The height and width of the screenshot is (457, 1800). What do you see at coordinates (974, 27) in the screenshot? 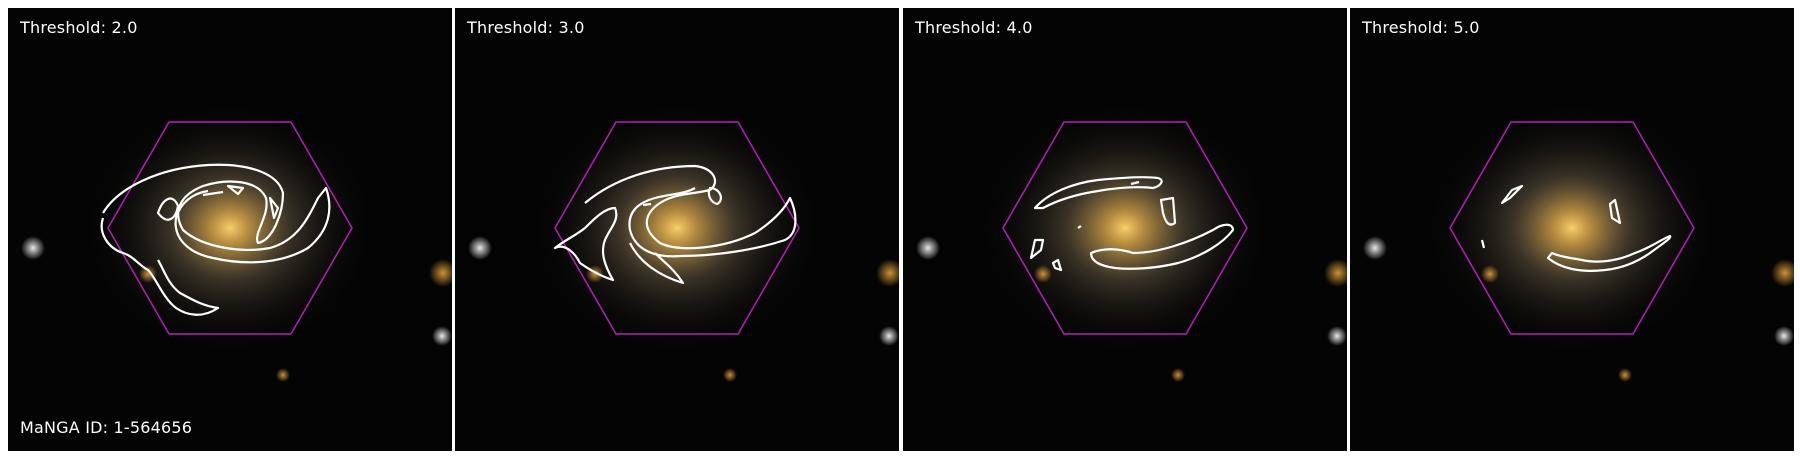
I see `threshold-label: Threshold: 4.0` at bounding box center [974, 27].